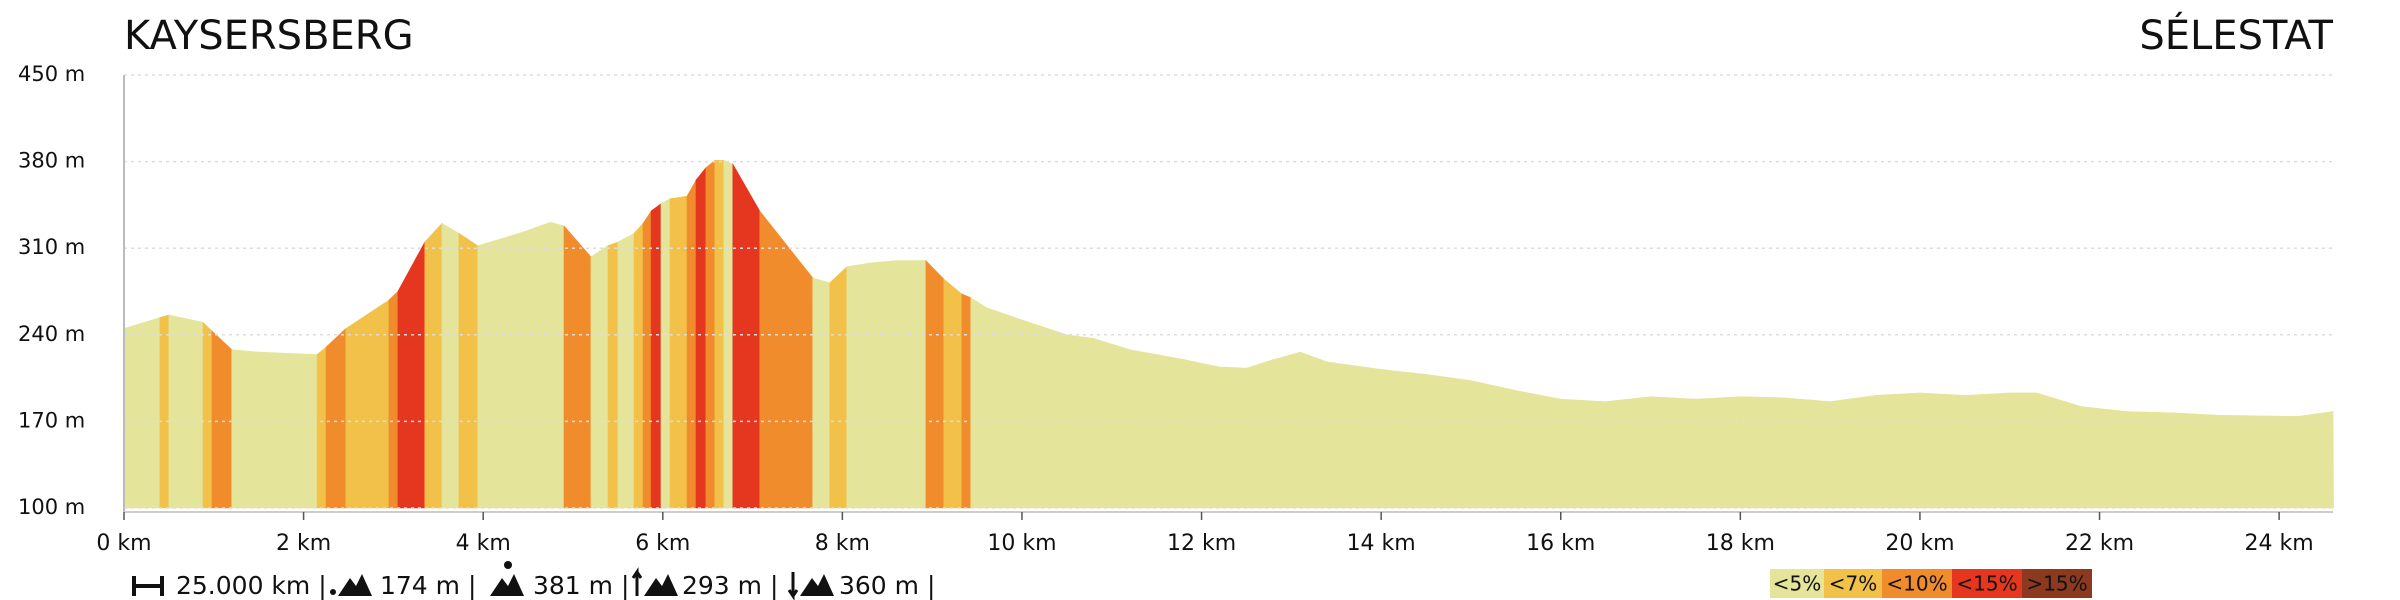 Image resolution: width=2400 pixels, height=600 pixels. Describe the element at coordinates (1740, 543) in the screenshot. I see `x-tick-label: 18 km` at that location.